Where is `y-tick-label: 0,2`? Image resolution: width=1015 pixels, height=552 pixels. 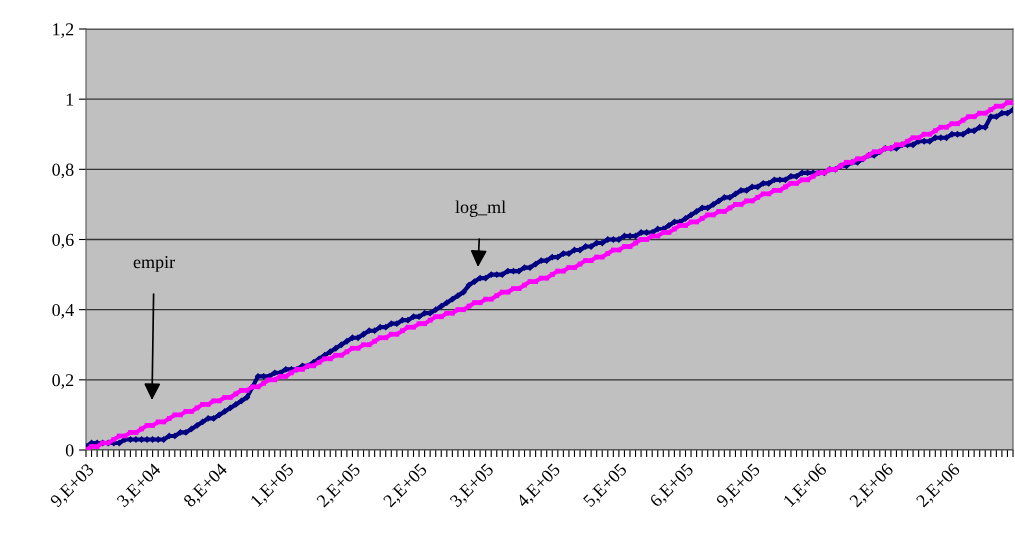
y-tick-label: 0,2 is located at coordinates (63, 381).